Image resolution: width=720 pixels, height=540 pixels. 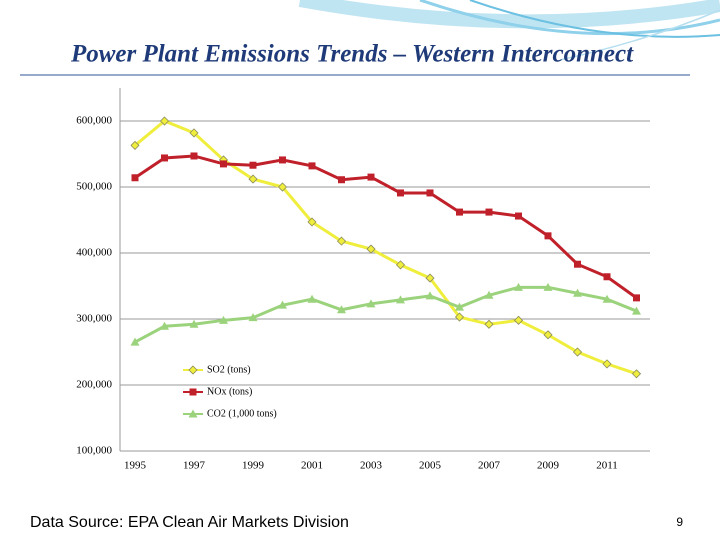 I want to click on x-tick-label: 1995, so click(x=135, y=466).